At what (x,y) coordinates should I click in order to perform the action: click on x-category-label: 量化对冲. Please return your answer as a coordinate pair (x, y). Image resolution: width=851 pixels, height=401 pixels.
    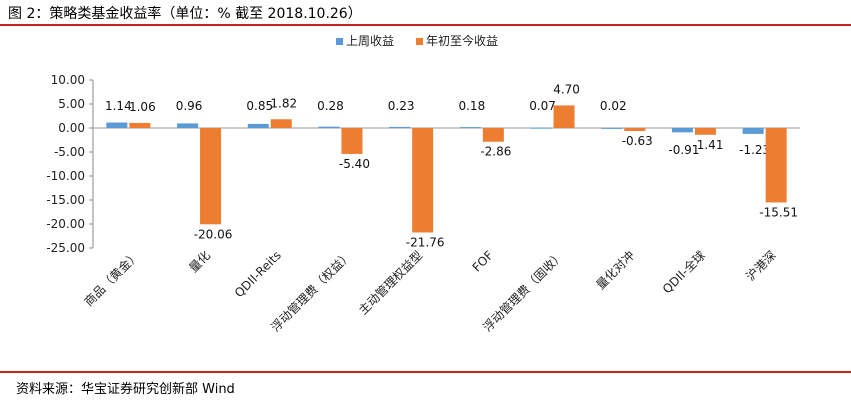
    Looking at the image, I should click on (615, 270).